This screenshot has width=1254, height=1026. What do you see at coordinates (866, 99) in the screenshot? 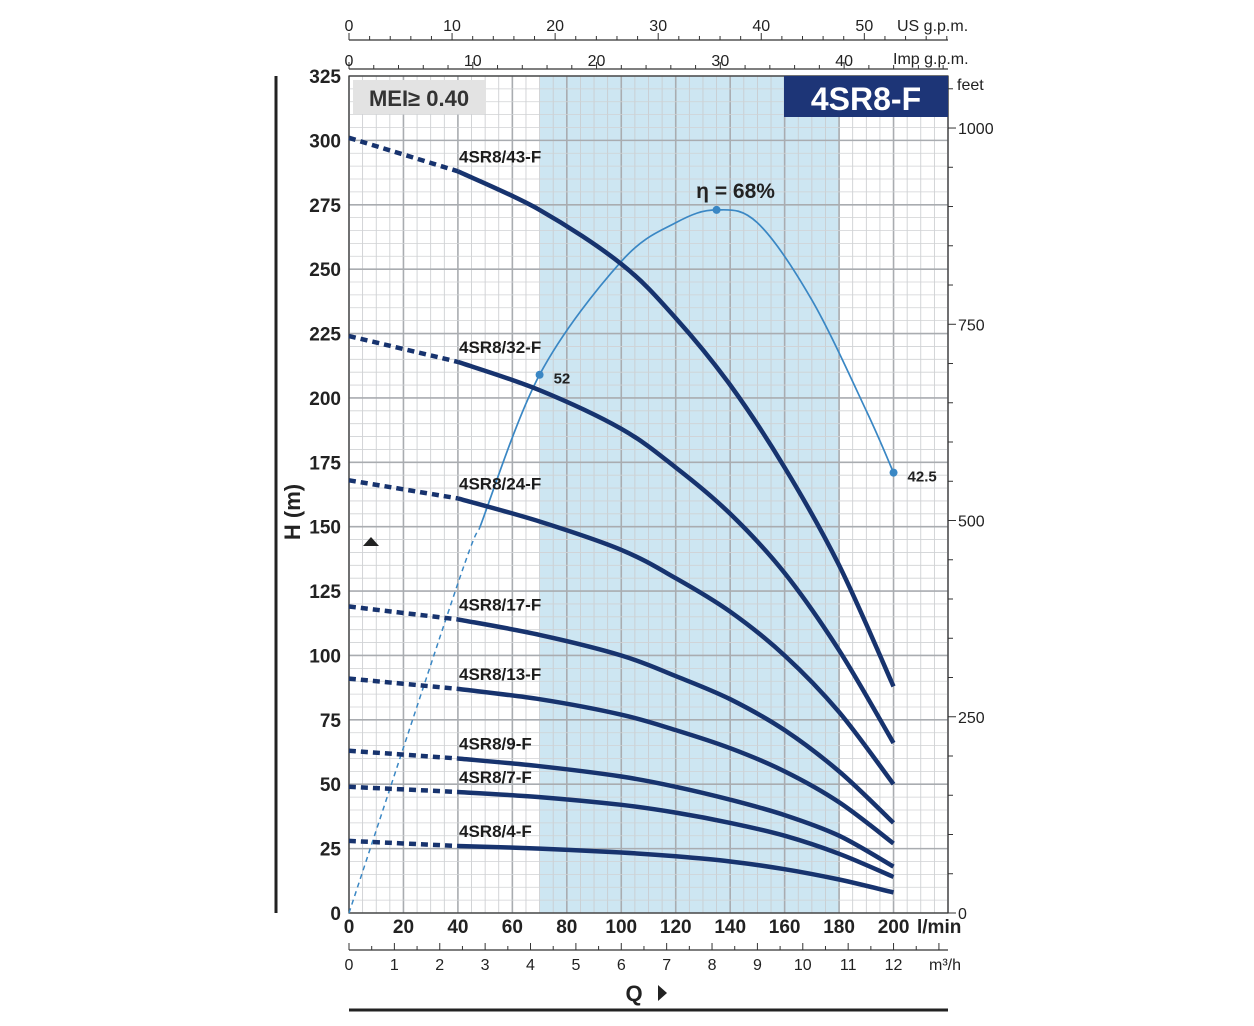
I see `chart-title: 4SR8-F` at bounding box center [866, 99].